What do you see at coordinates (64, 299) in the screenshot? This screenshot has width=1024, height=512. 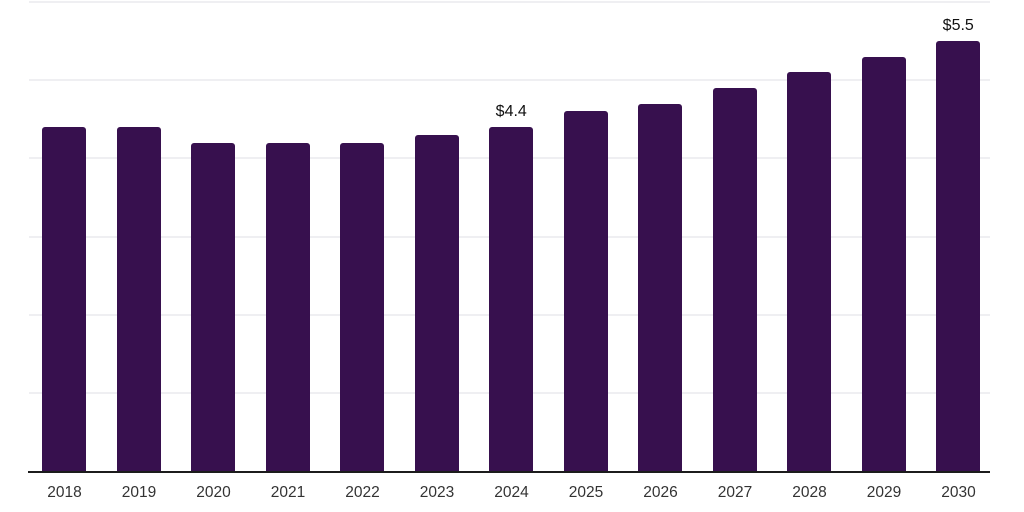 I see `bar-2018` at bounding box center [64, 299].